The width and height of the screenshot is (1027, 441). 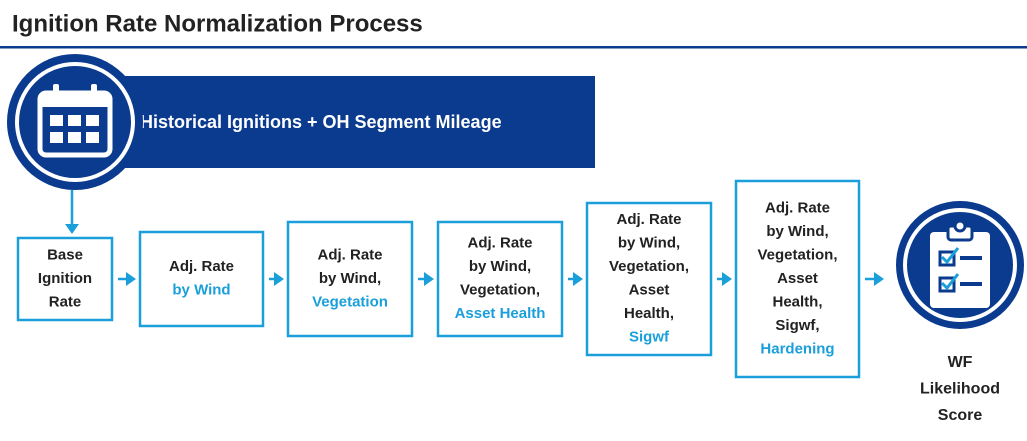 What do you see at coordinates (75, 122) in the screenshot?
I see `calendar-icon` at bounding box center [75, 122].